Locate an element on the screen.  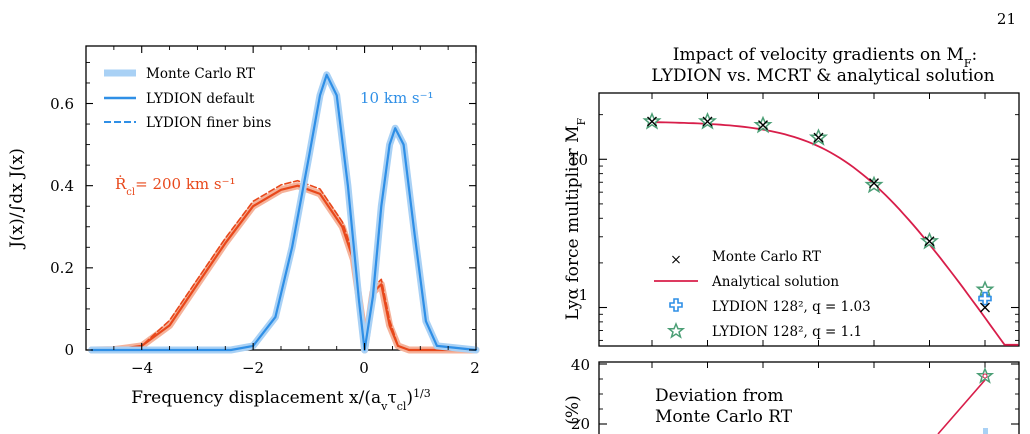
page-number: 21 is located at coordinates (1006, 19).